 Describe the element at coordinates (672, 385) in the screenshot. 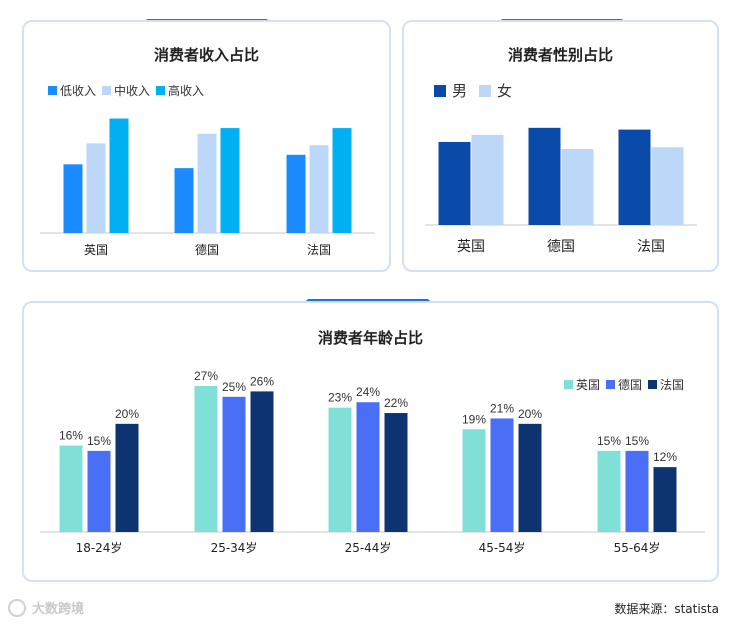

I see `legend-label: 法国` at that location.